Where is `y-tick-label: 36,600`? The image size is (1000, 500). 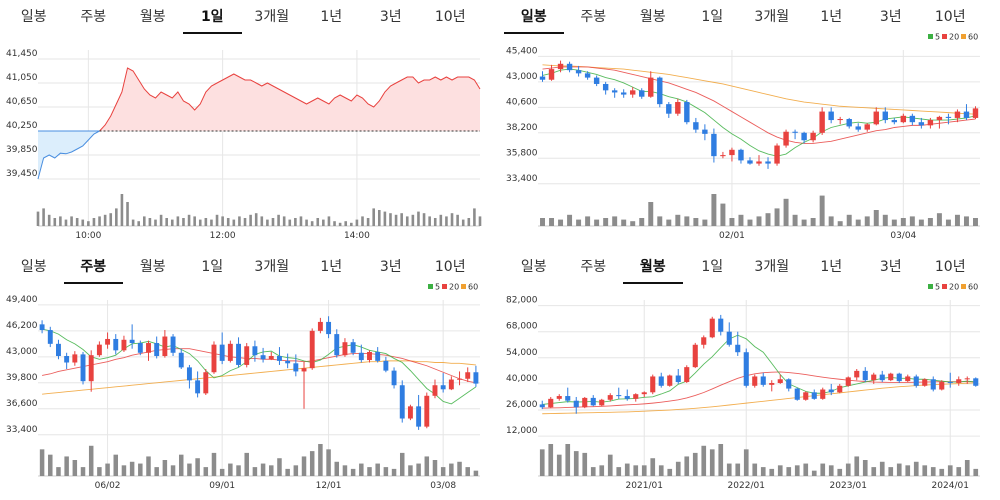 y-tick-label: 36,600 is located at coordinates (22, 404).